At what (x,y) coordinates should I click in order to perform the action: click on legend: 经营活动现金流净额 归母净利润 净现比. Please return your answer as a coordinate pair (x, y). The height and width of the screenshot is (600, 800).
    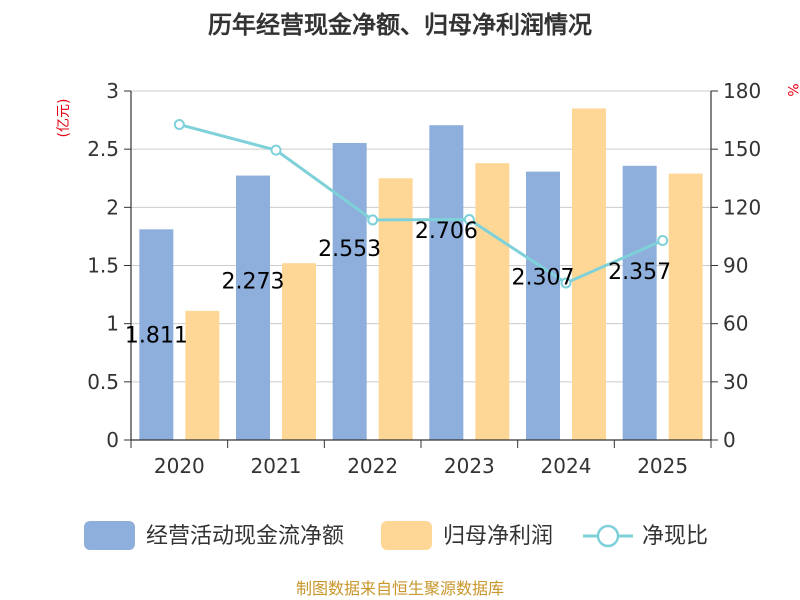
    Looking at the image, I should click on (396, 535).